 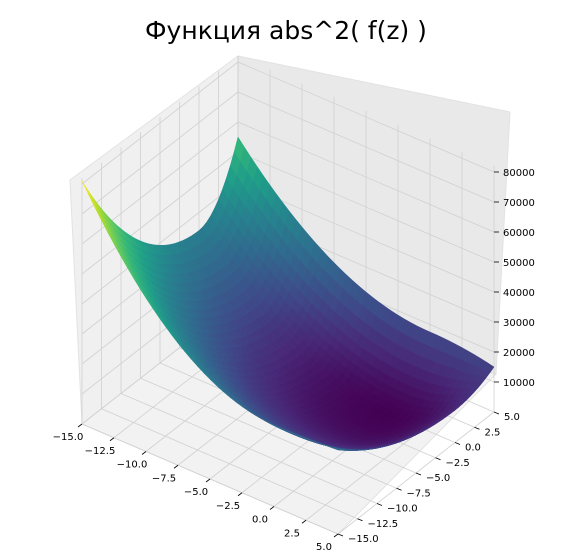 What do you see at coordinates (438, 478) in the screenshot?
I see `y-tick-label: −5.0` at bounding box center [438, 478].